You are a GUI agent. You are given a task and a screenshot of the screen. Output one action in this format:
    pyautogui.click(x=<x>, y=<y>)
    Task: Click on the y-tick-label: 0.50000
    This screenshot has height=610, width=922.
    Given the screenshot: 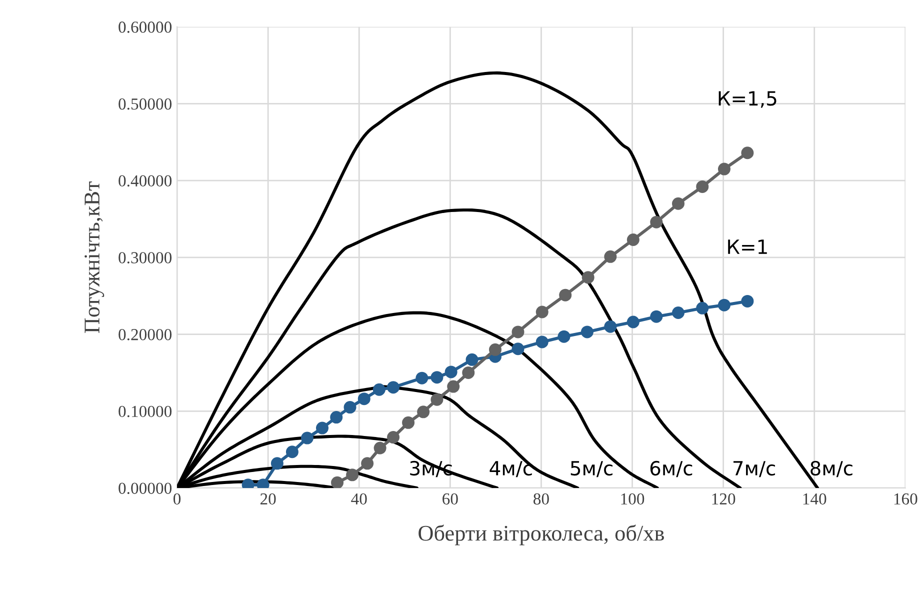 What is the action you would take?
    pyautogui.click(x=145, y=104)
    